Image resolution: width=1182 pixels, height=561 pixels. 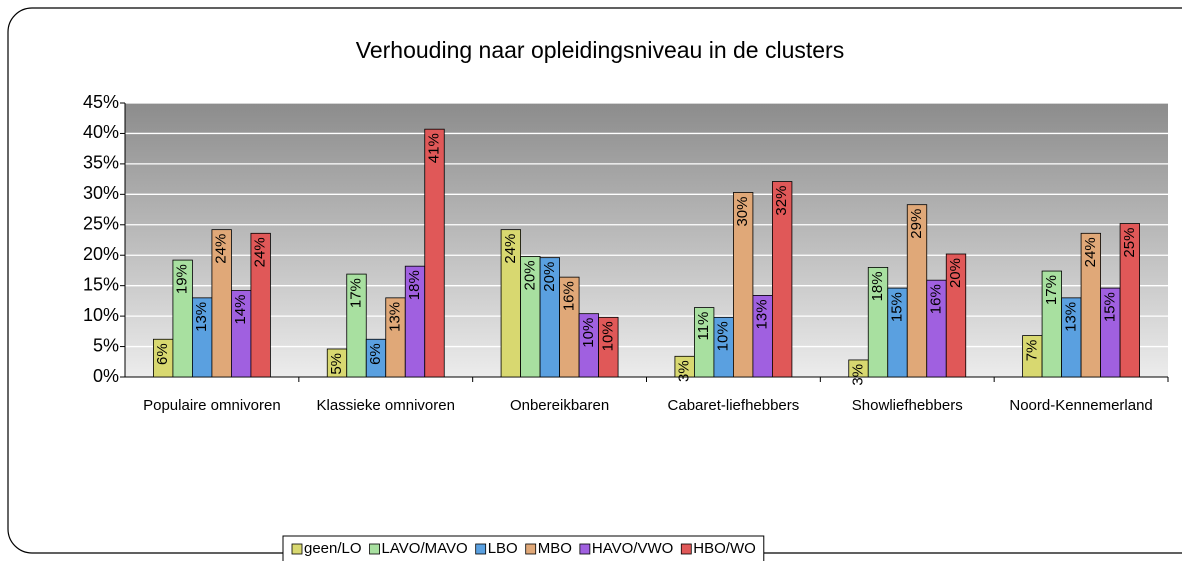 What do you see at coordinates (555, 548) in the screenshot?
I see `legend-label: MBO` at bounding box center [555, 548].